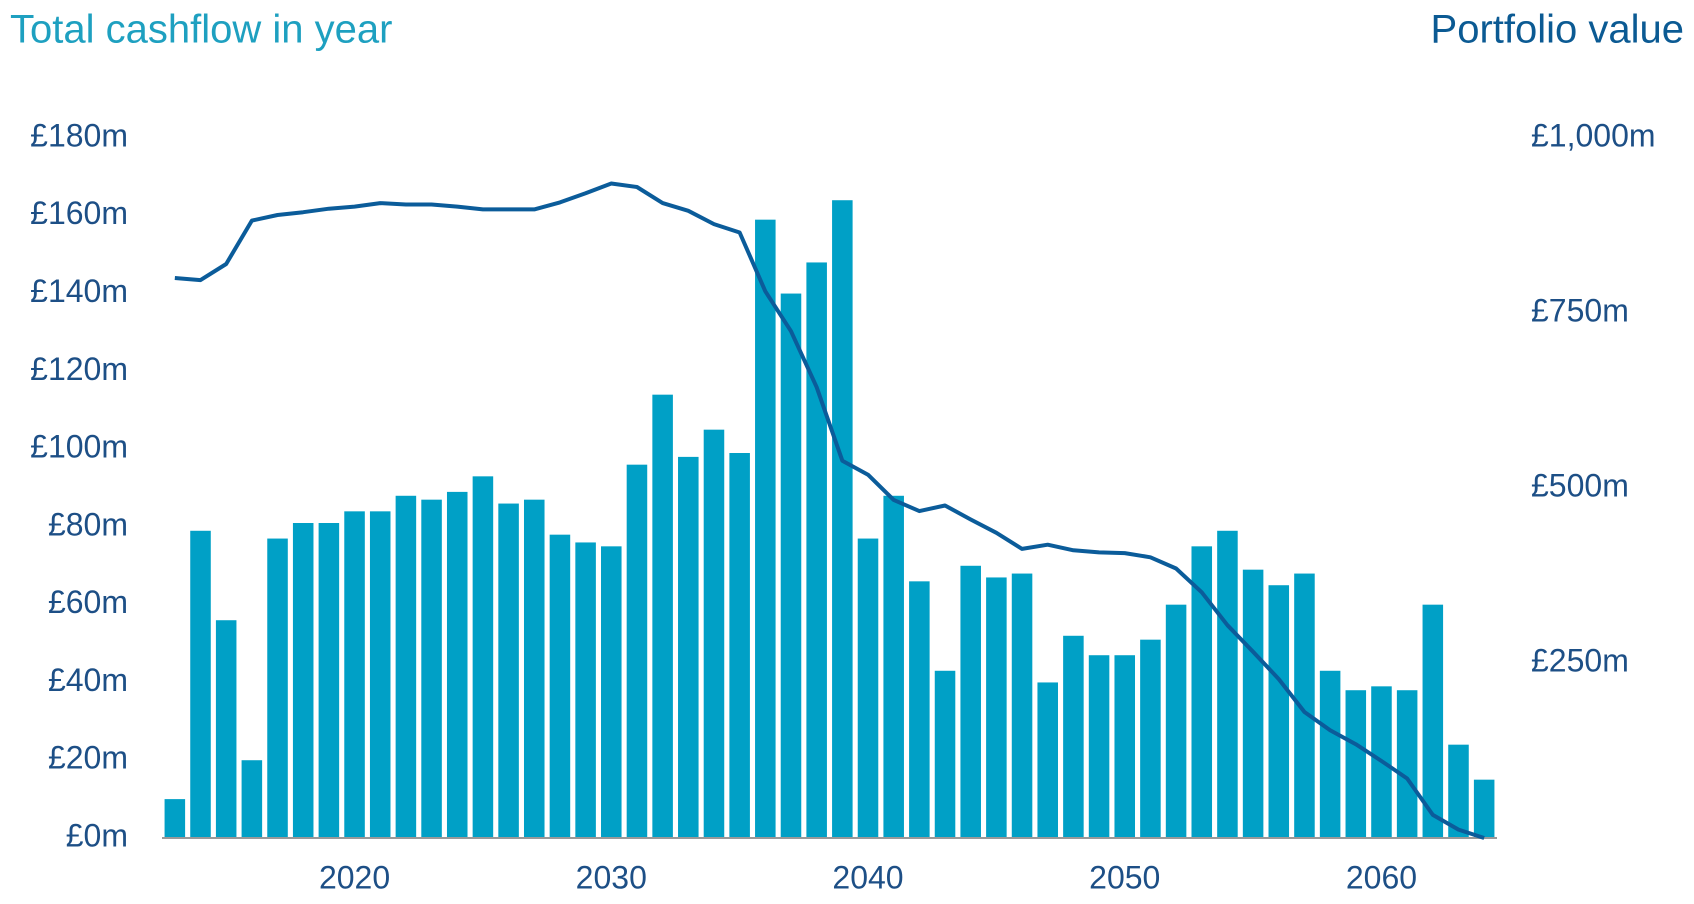  What do you see at coordinates (88, 758) in the screenshot?
I see `y-tick-label: £20m` at bounding box center [88, 758].